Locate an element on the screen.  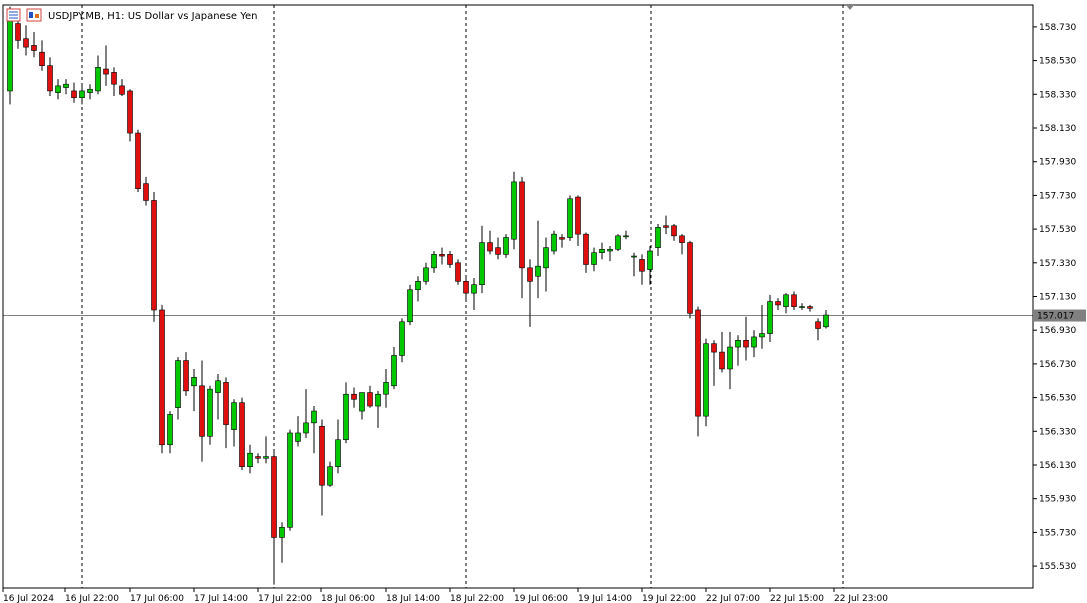
shift-chart-marker-icon is located at coordinates (850, 7).